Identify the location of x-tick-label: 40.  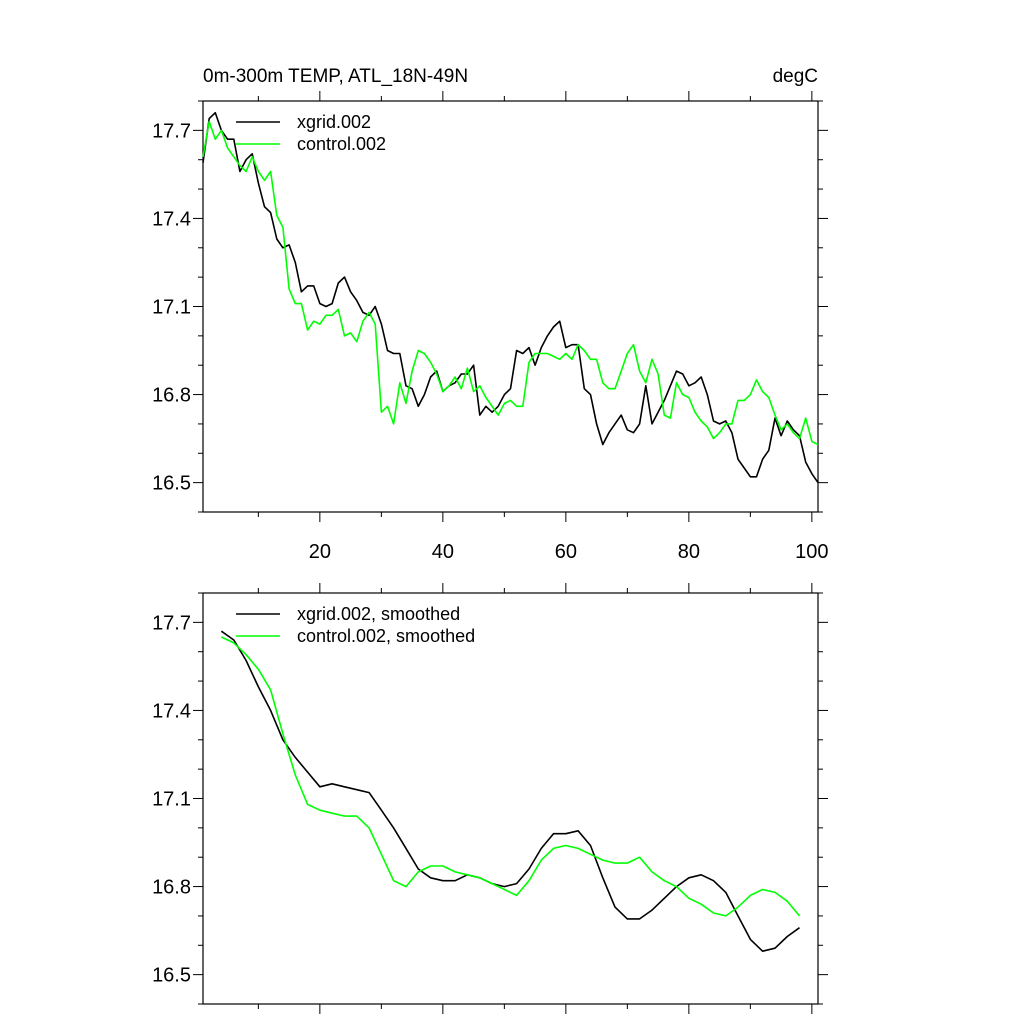
(443, 552).